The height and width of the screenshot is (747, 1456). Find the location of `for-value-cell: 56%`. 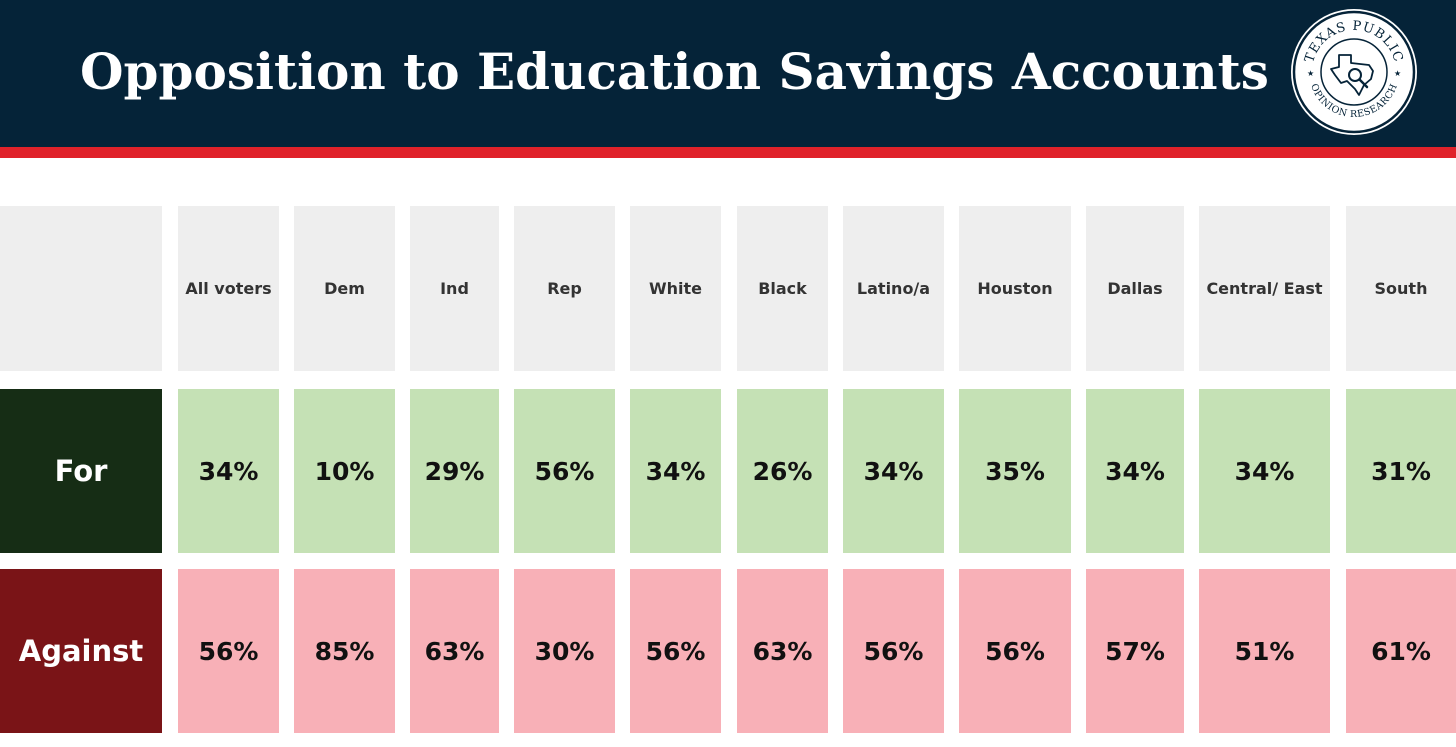

for-value-cell: 56% is located at coordinates (564, 471).